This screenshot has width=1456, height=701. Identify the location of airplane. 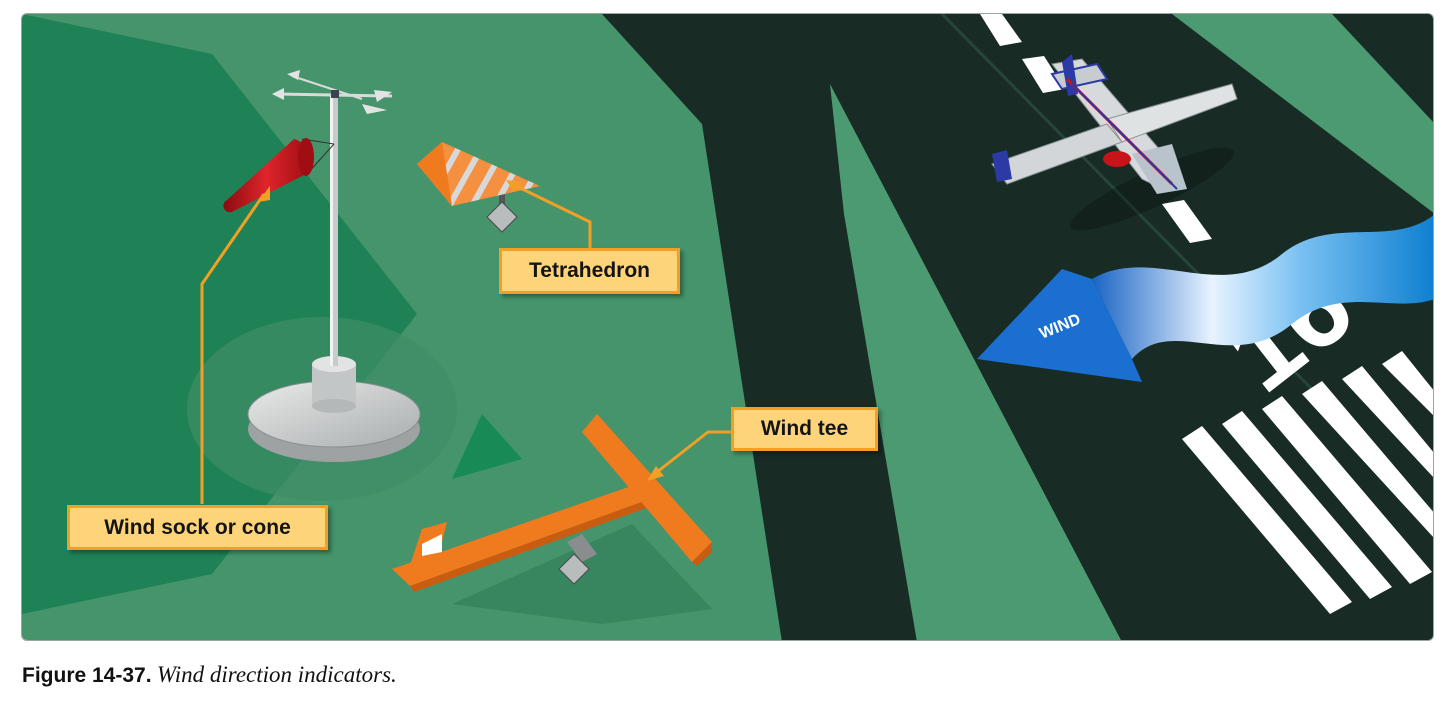
(1114, 142).